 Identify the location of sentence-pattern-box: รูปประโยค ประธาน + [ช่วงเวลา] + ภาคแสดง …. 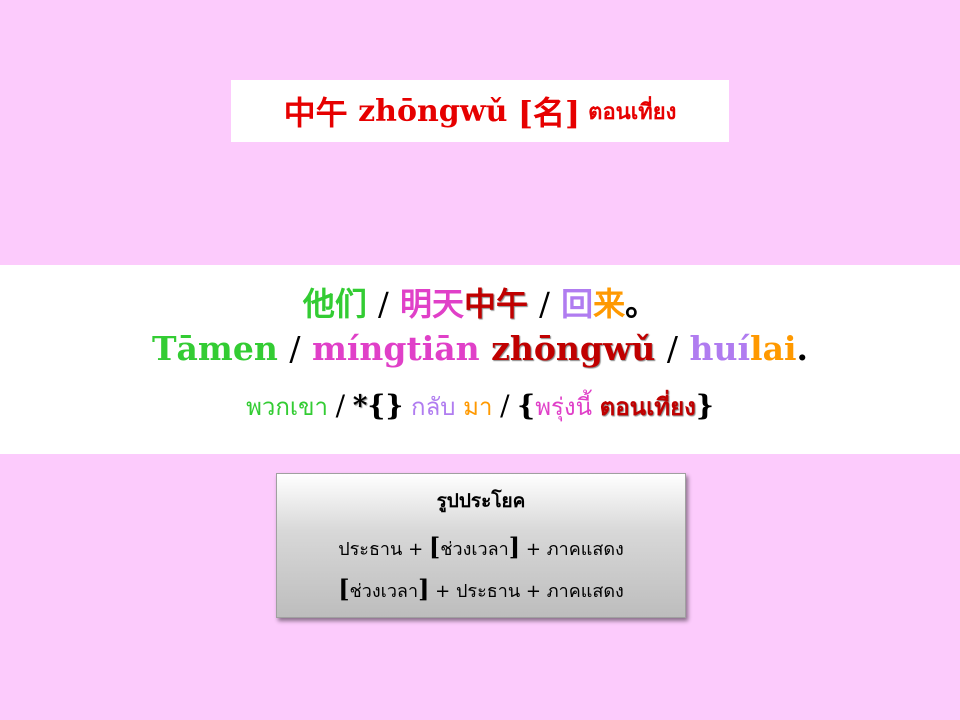
(481, 545).